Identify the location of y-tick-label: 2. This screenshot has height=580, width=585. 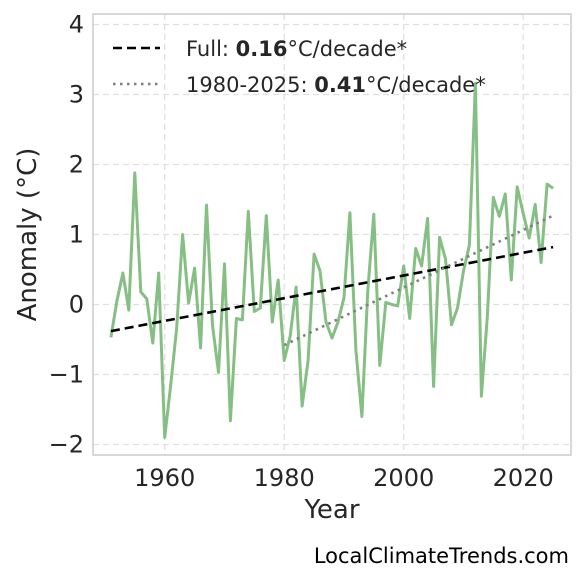
(76, 165).